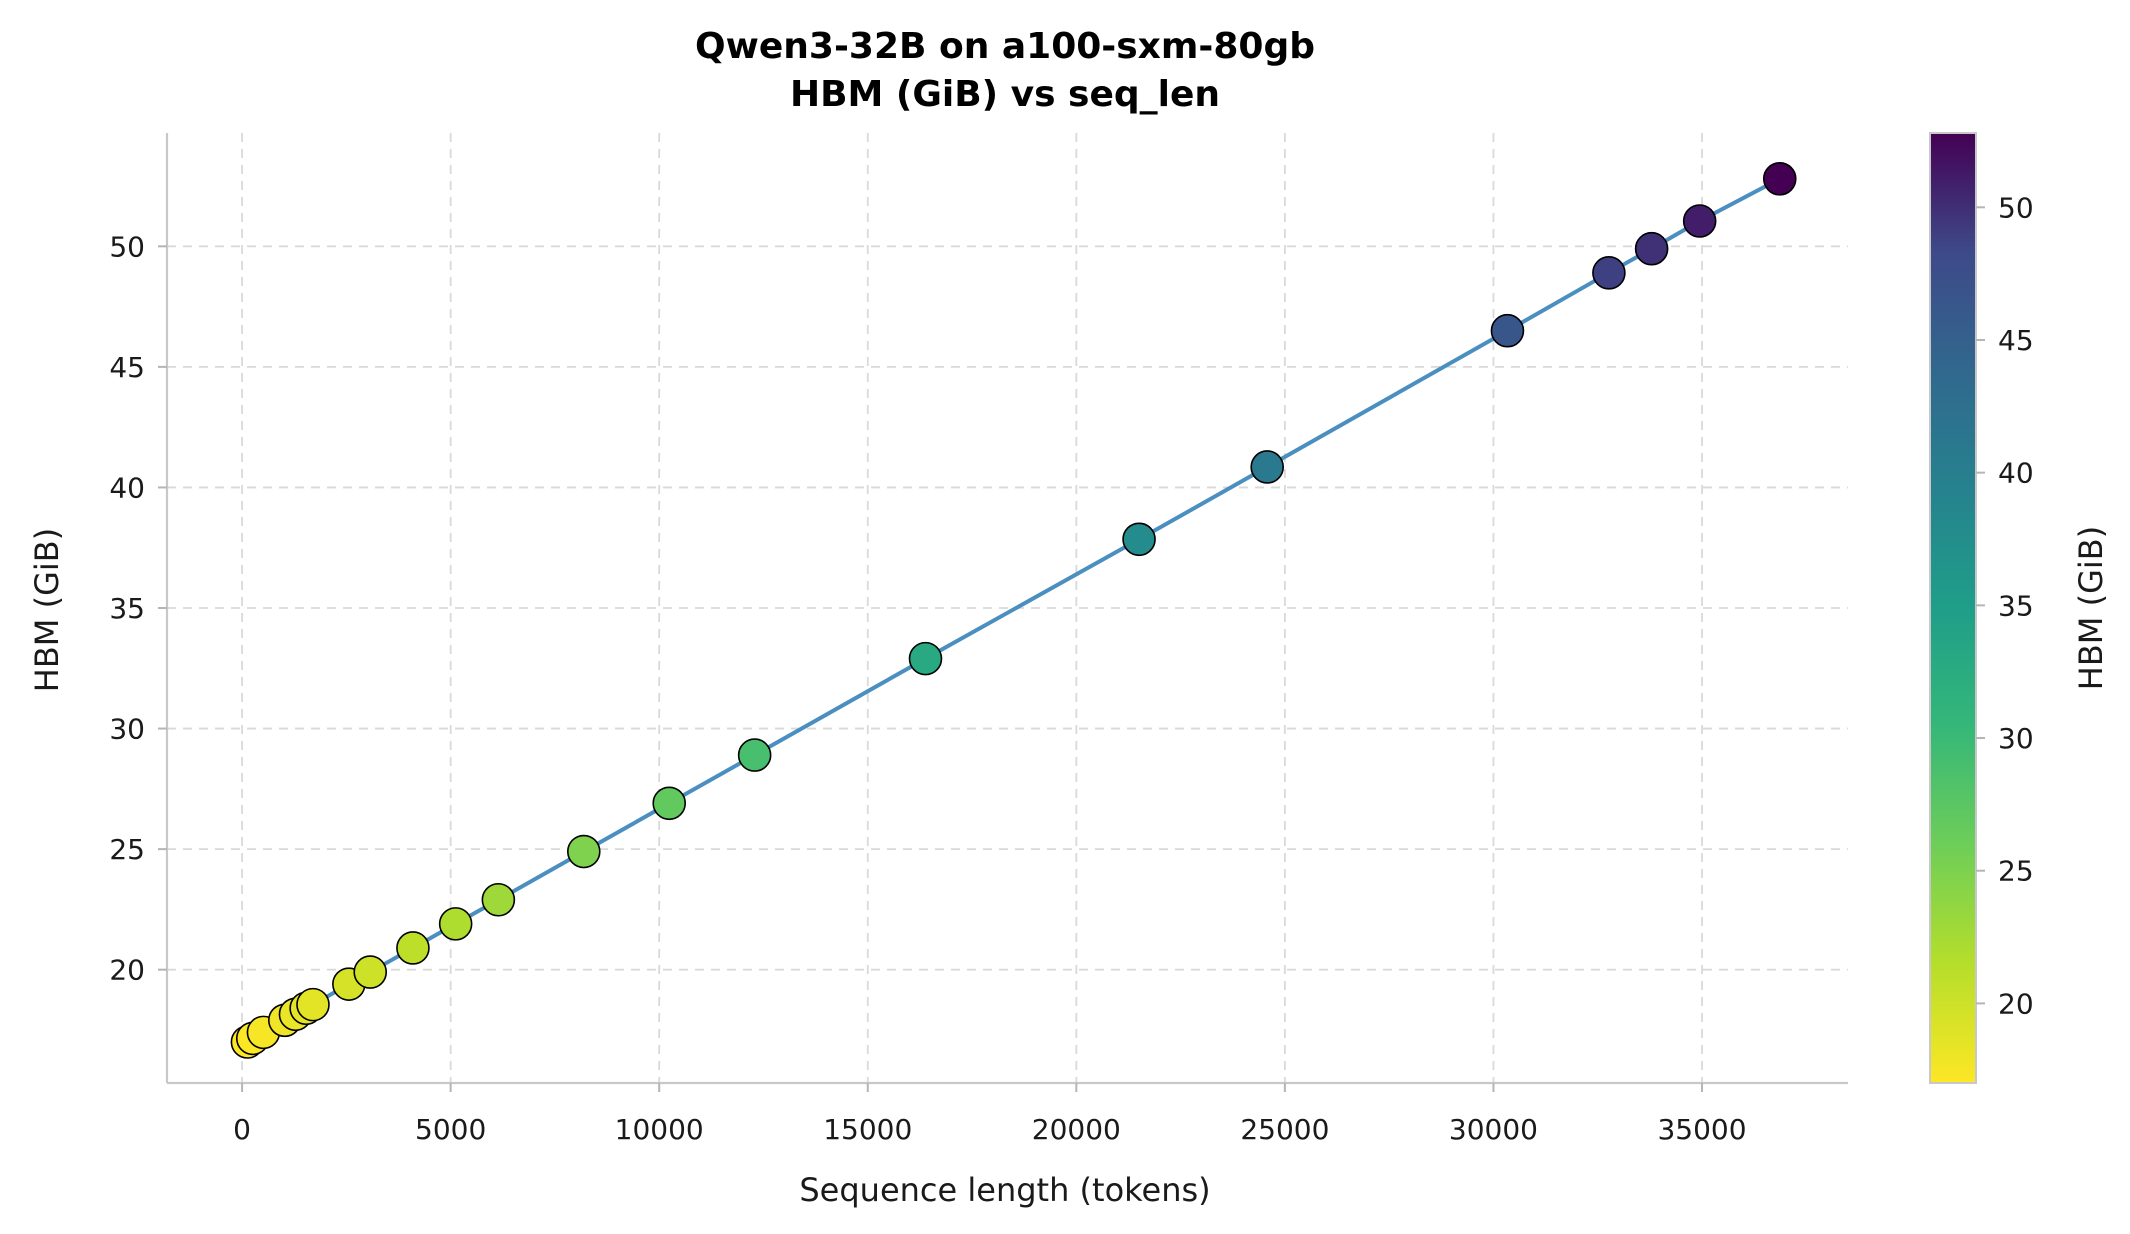  I want to click on y-tick-label: 25, so click(127, 849).